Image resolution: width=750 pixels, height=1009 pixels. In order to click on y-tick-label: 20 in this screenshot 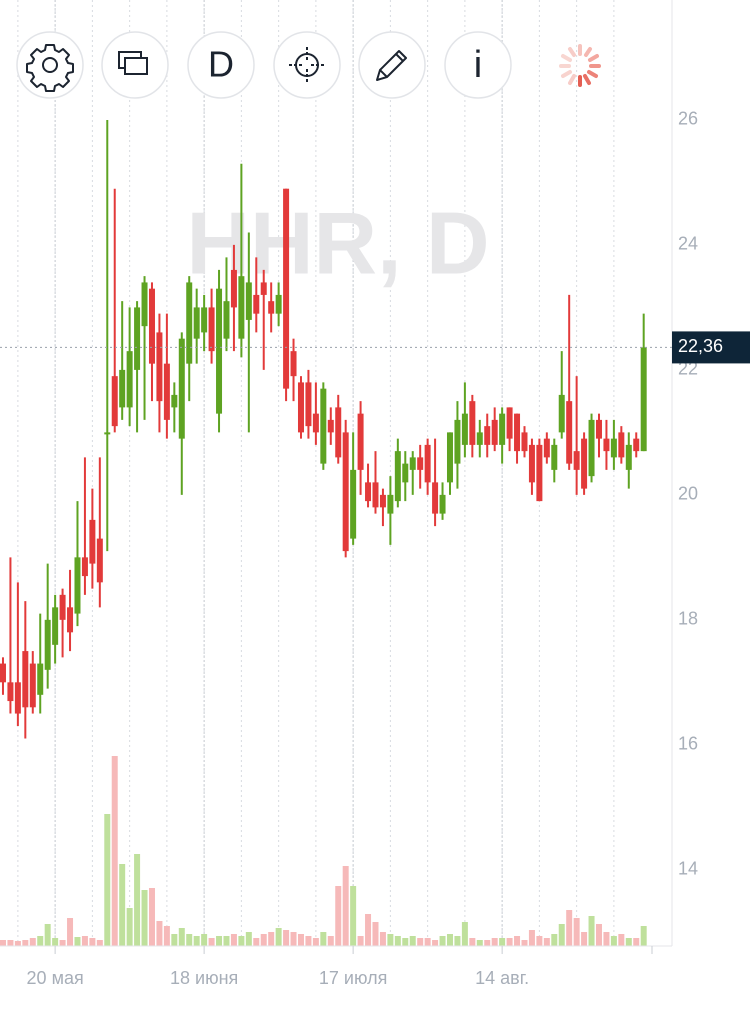, I will do `click(688, 494)`.